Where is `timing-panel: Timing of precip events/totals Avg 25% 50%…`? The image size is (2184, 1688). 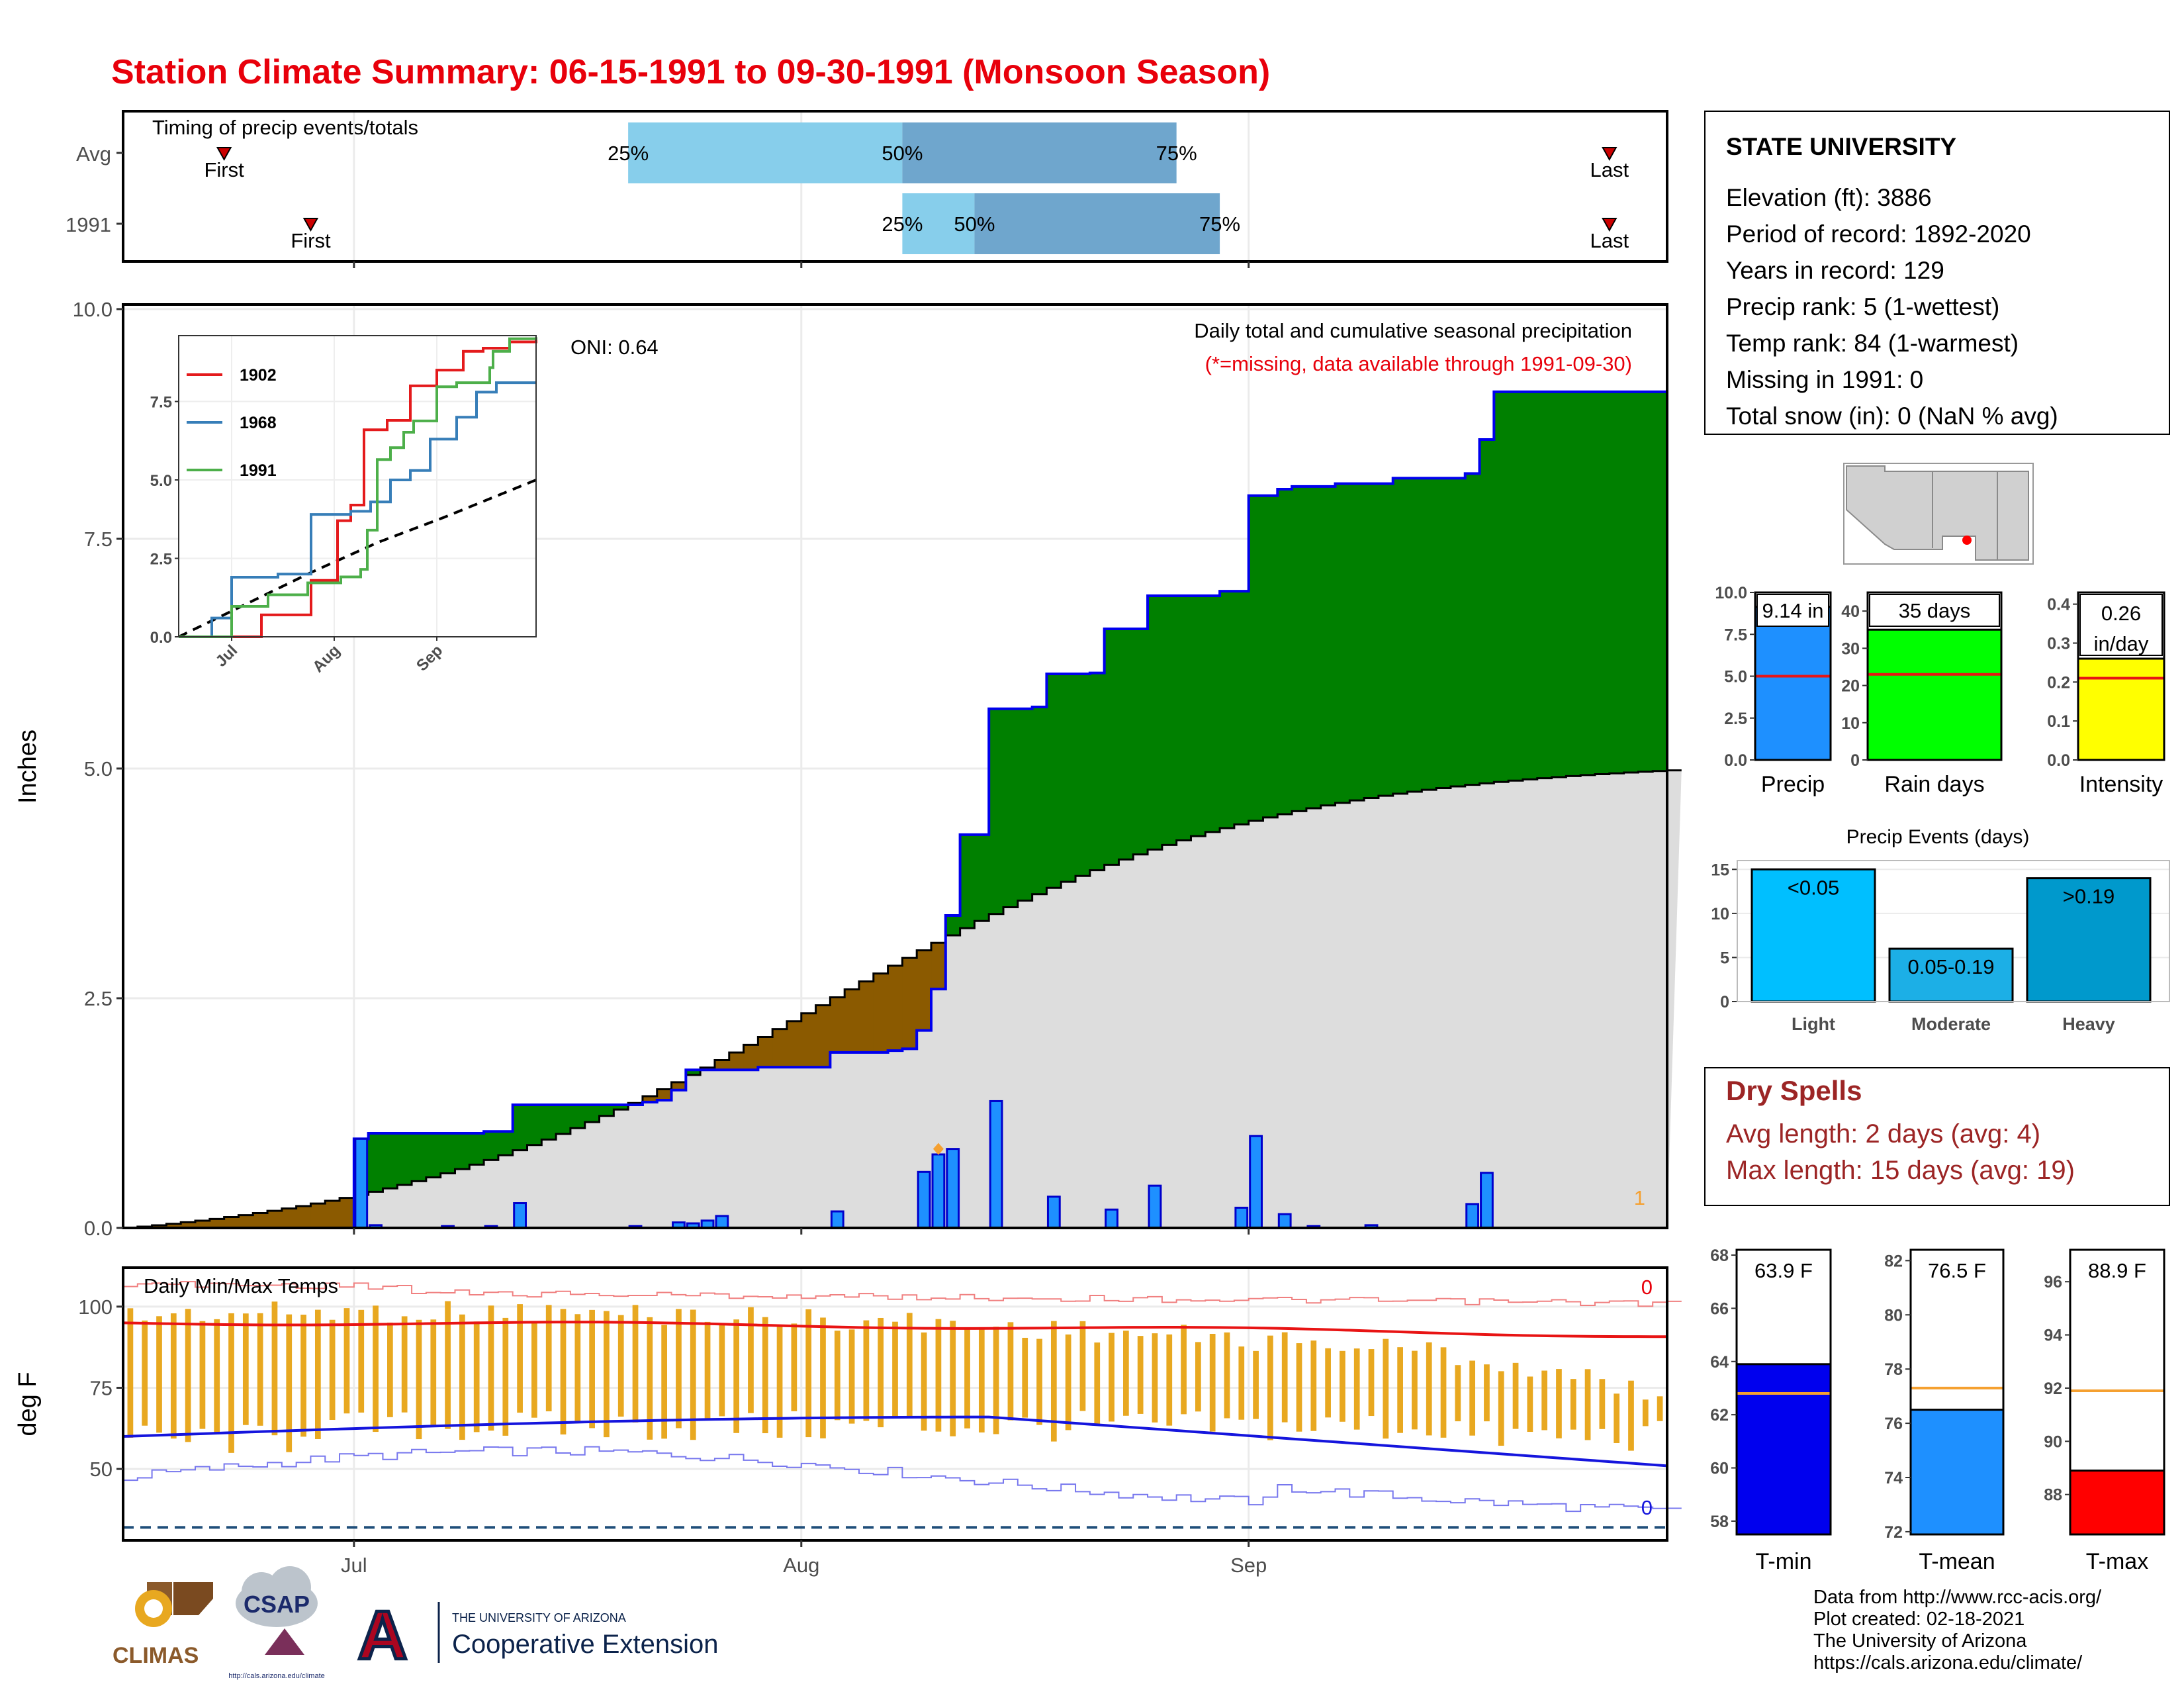 timing-panel: Timing of precip events/totals Avg 25% 50%… is located at coordinates (867, 189).